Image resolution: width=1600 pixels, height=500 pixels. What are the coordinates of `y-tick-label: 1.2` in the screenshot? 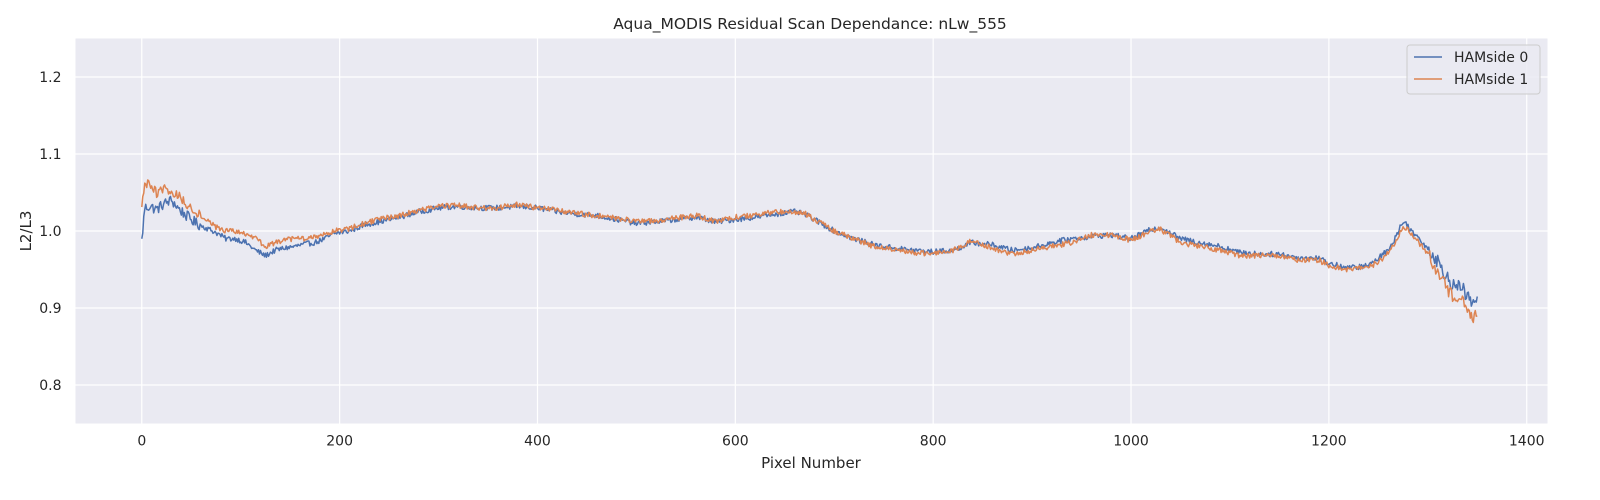 It's located at (50, 78).